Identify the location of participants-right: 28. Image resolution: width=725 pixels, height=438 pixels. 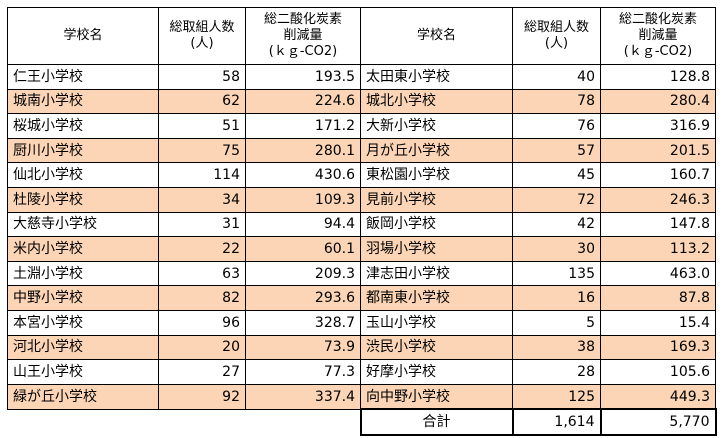
(556, 372).